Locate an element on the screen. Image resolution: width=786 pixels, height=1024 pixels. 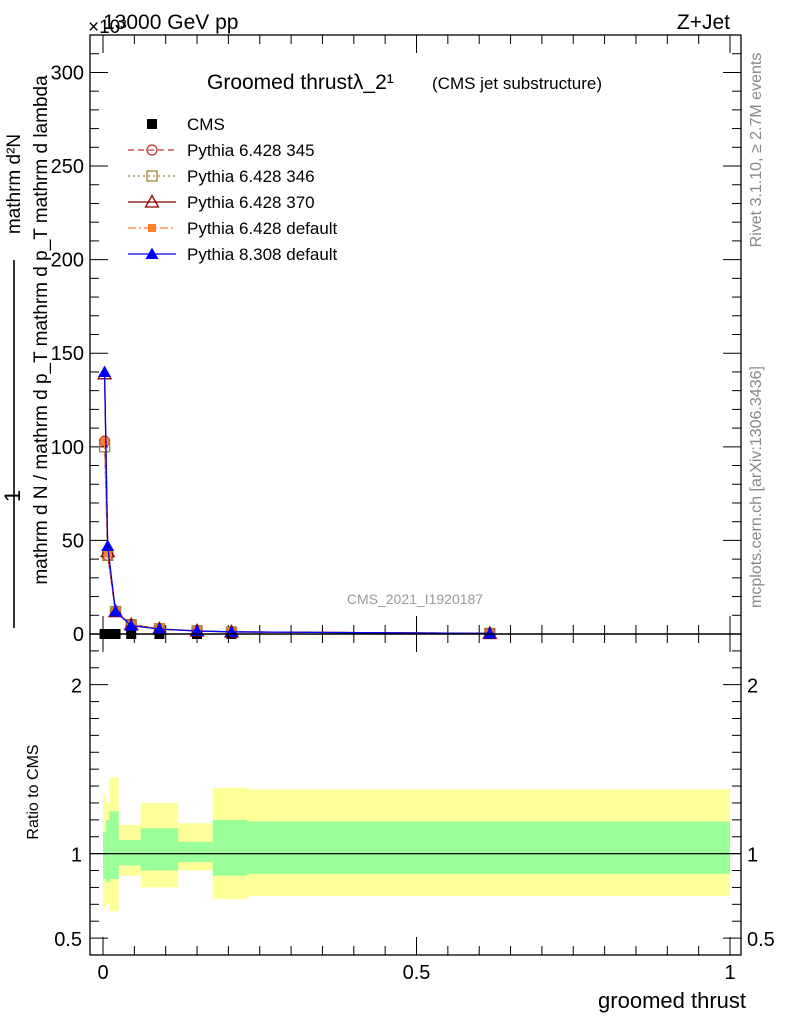
legend-entry-4-marker is located at coordinates (152, 228).